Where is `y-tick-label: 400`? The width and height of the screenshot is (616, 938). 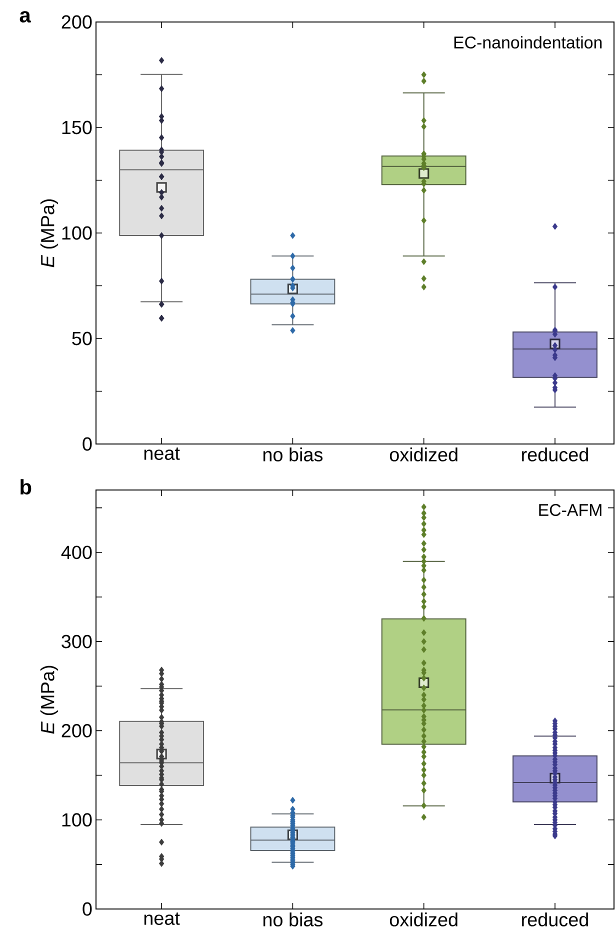
y-tick-label: 400 is located at coordinates (76, 553).